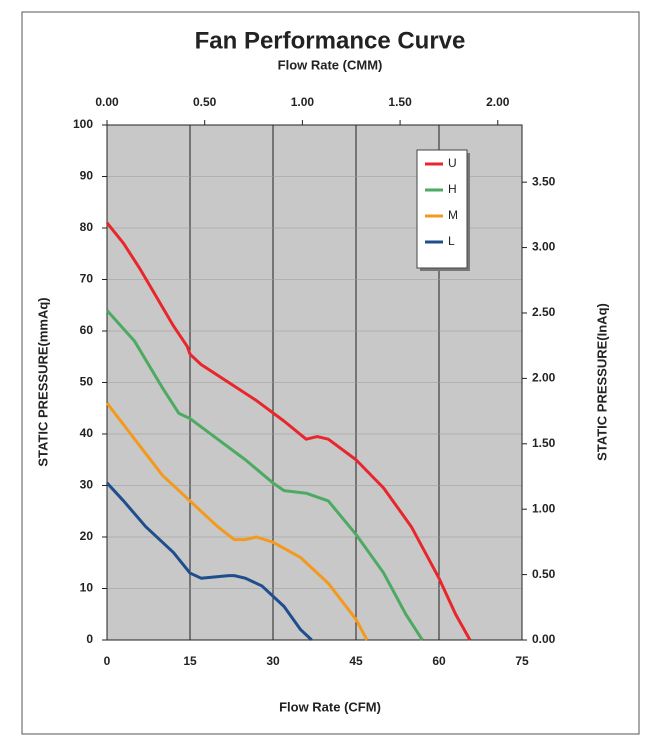 This screenshot has width=660, height=751. Describe the element at coordinates (83, 124) in the screenshot. I see `y-tick-label: 100` at that location.